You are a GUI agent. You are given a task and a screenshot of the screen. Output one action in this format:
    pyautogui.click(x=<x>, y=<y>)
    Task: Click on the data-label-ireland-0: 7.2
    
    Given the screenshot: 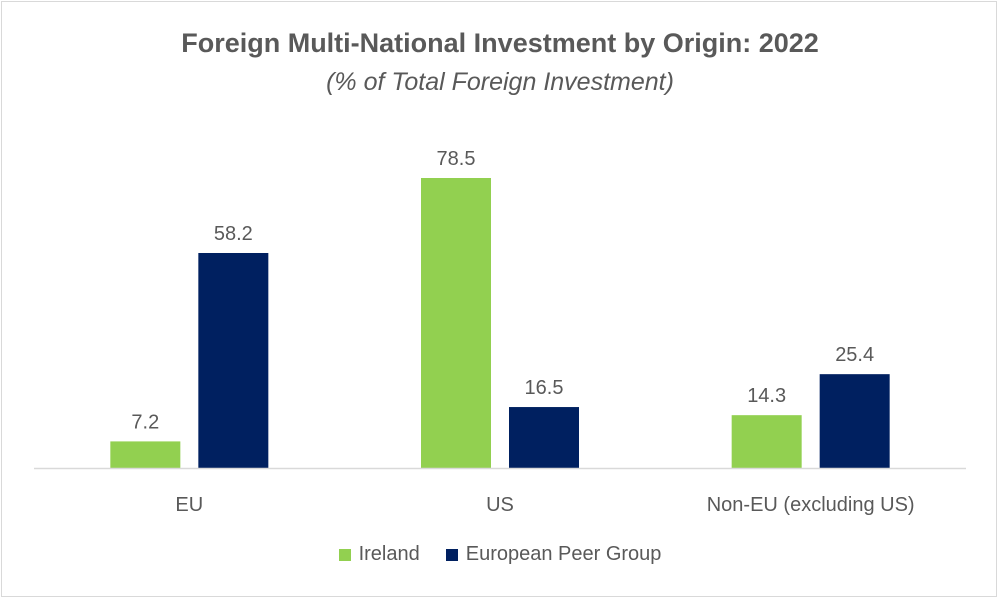 What is the action you would take?
    pyautogui.click(x=145, y=422)
    